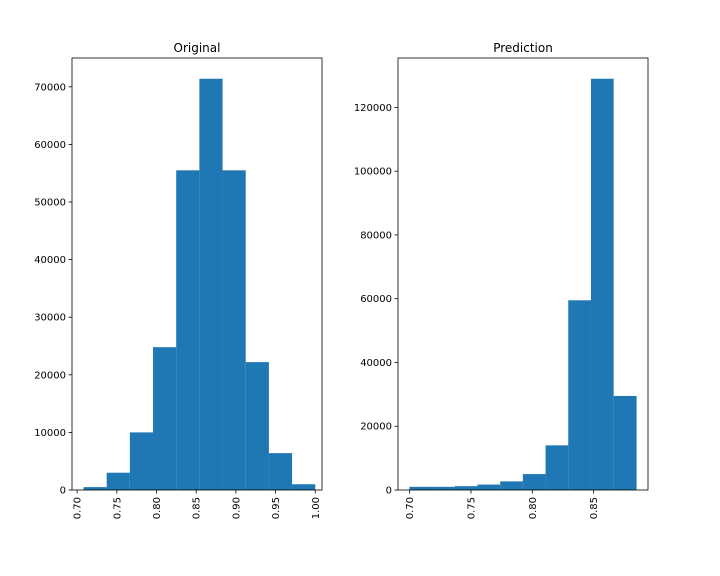 The width and height of the screenshot is (720, 576). Describe the element at coordinates (523, 48) in the screenshot. I see `chart-title: Prediction` at that location.